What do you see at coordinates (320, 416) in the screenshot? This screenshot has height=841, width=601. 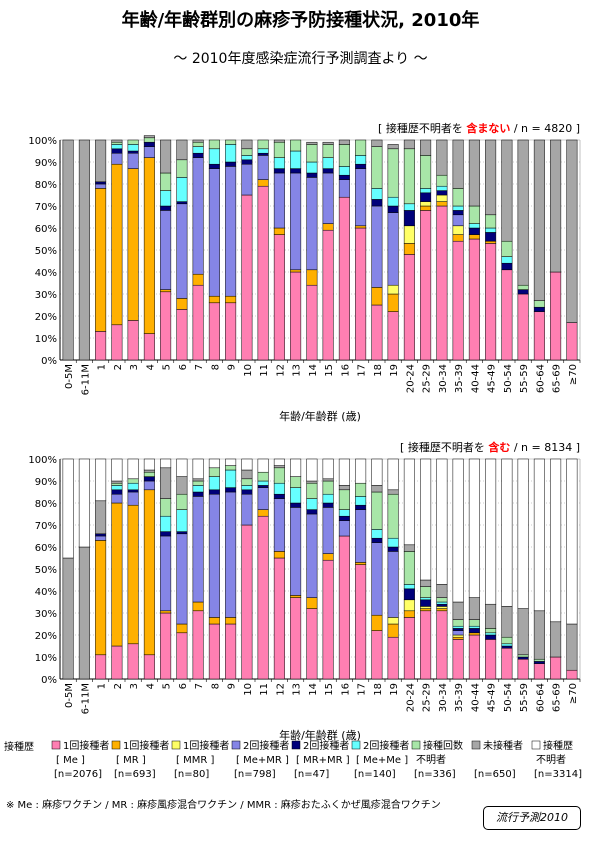 I see `x-axis-title: 年齢/年齢群 (歳)` at bounding box center [320, 416].